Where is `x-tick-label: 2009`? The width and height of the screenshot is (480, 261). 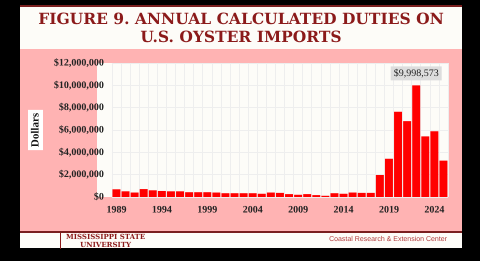
x-tick-label: 2009 is located at coordinates (298, 210).